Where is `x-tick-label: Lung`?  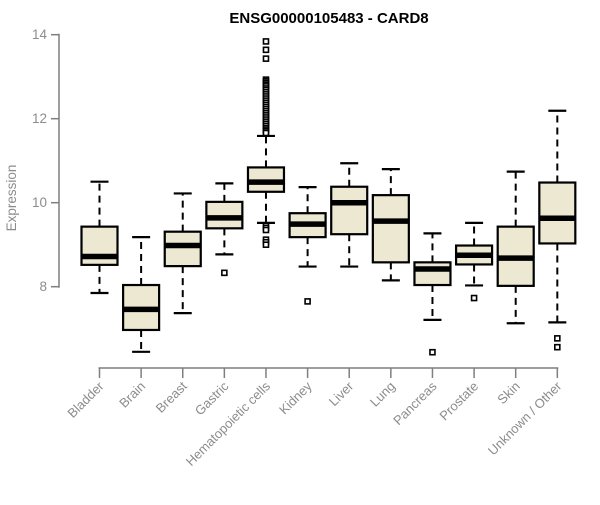
x-tick-label: Lung is located at coordinates (382, 394).